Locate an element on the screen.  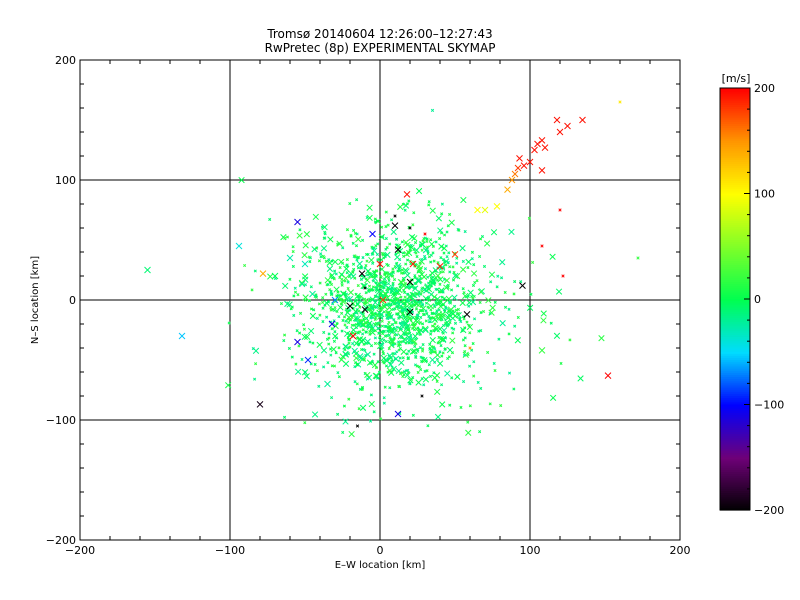
x-axis-label: E–W location [km] is located at coordinates (380, 565).